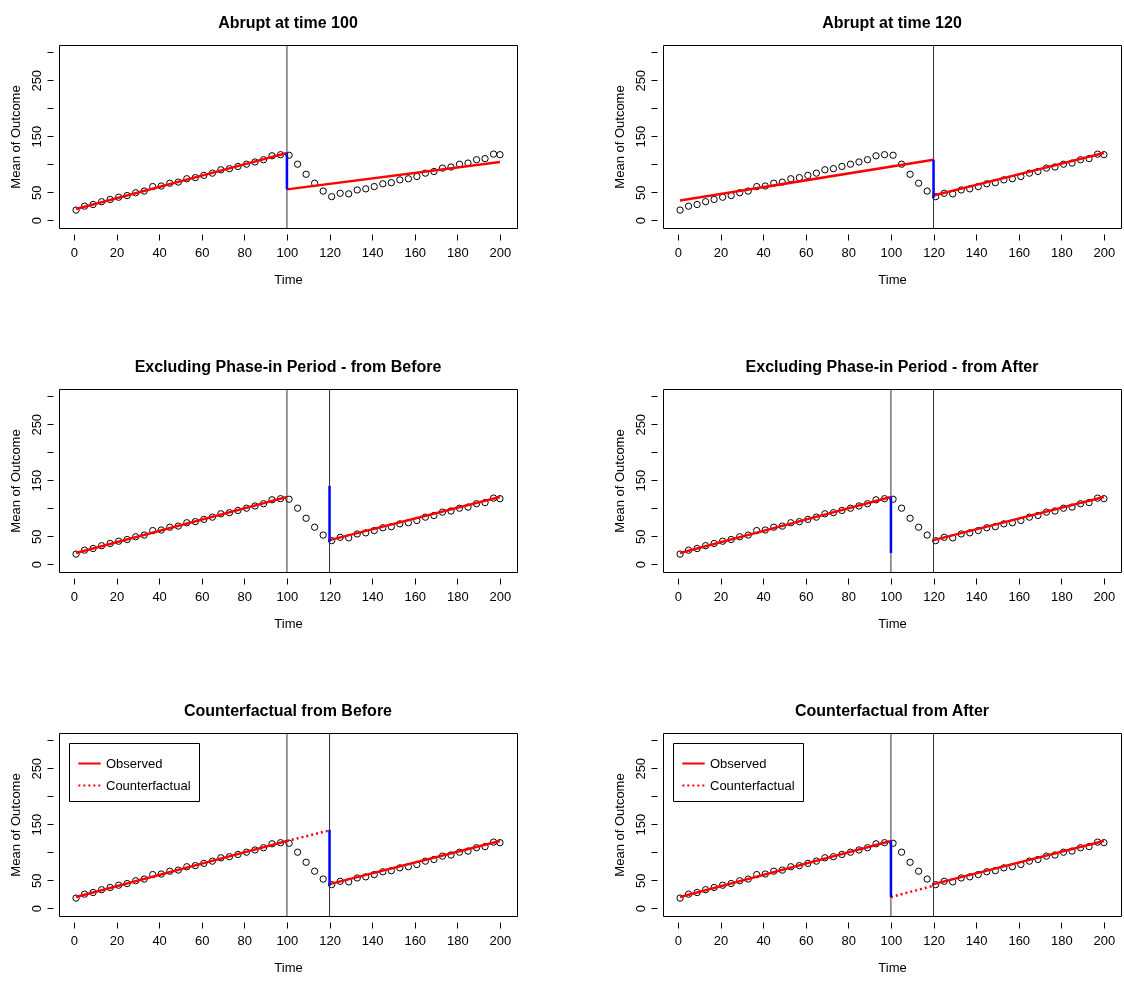 This screenshot has height=986, width=1124. Describe the element at coordinates (500, 596) in the screenshot. I see `x-tick-label: 200` at that location.